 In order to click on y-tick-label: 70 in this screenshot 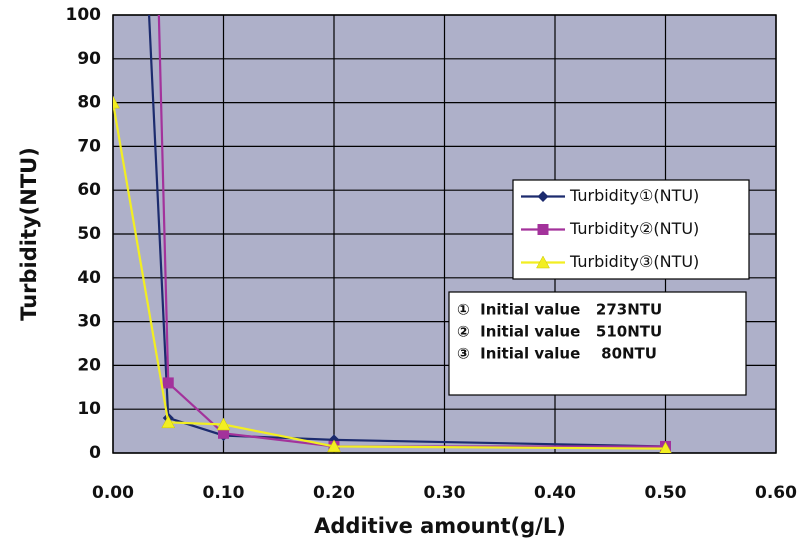, I will do `click(89, 146)`.